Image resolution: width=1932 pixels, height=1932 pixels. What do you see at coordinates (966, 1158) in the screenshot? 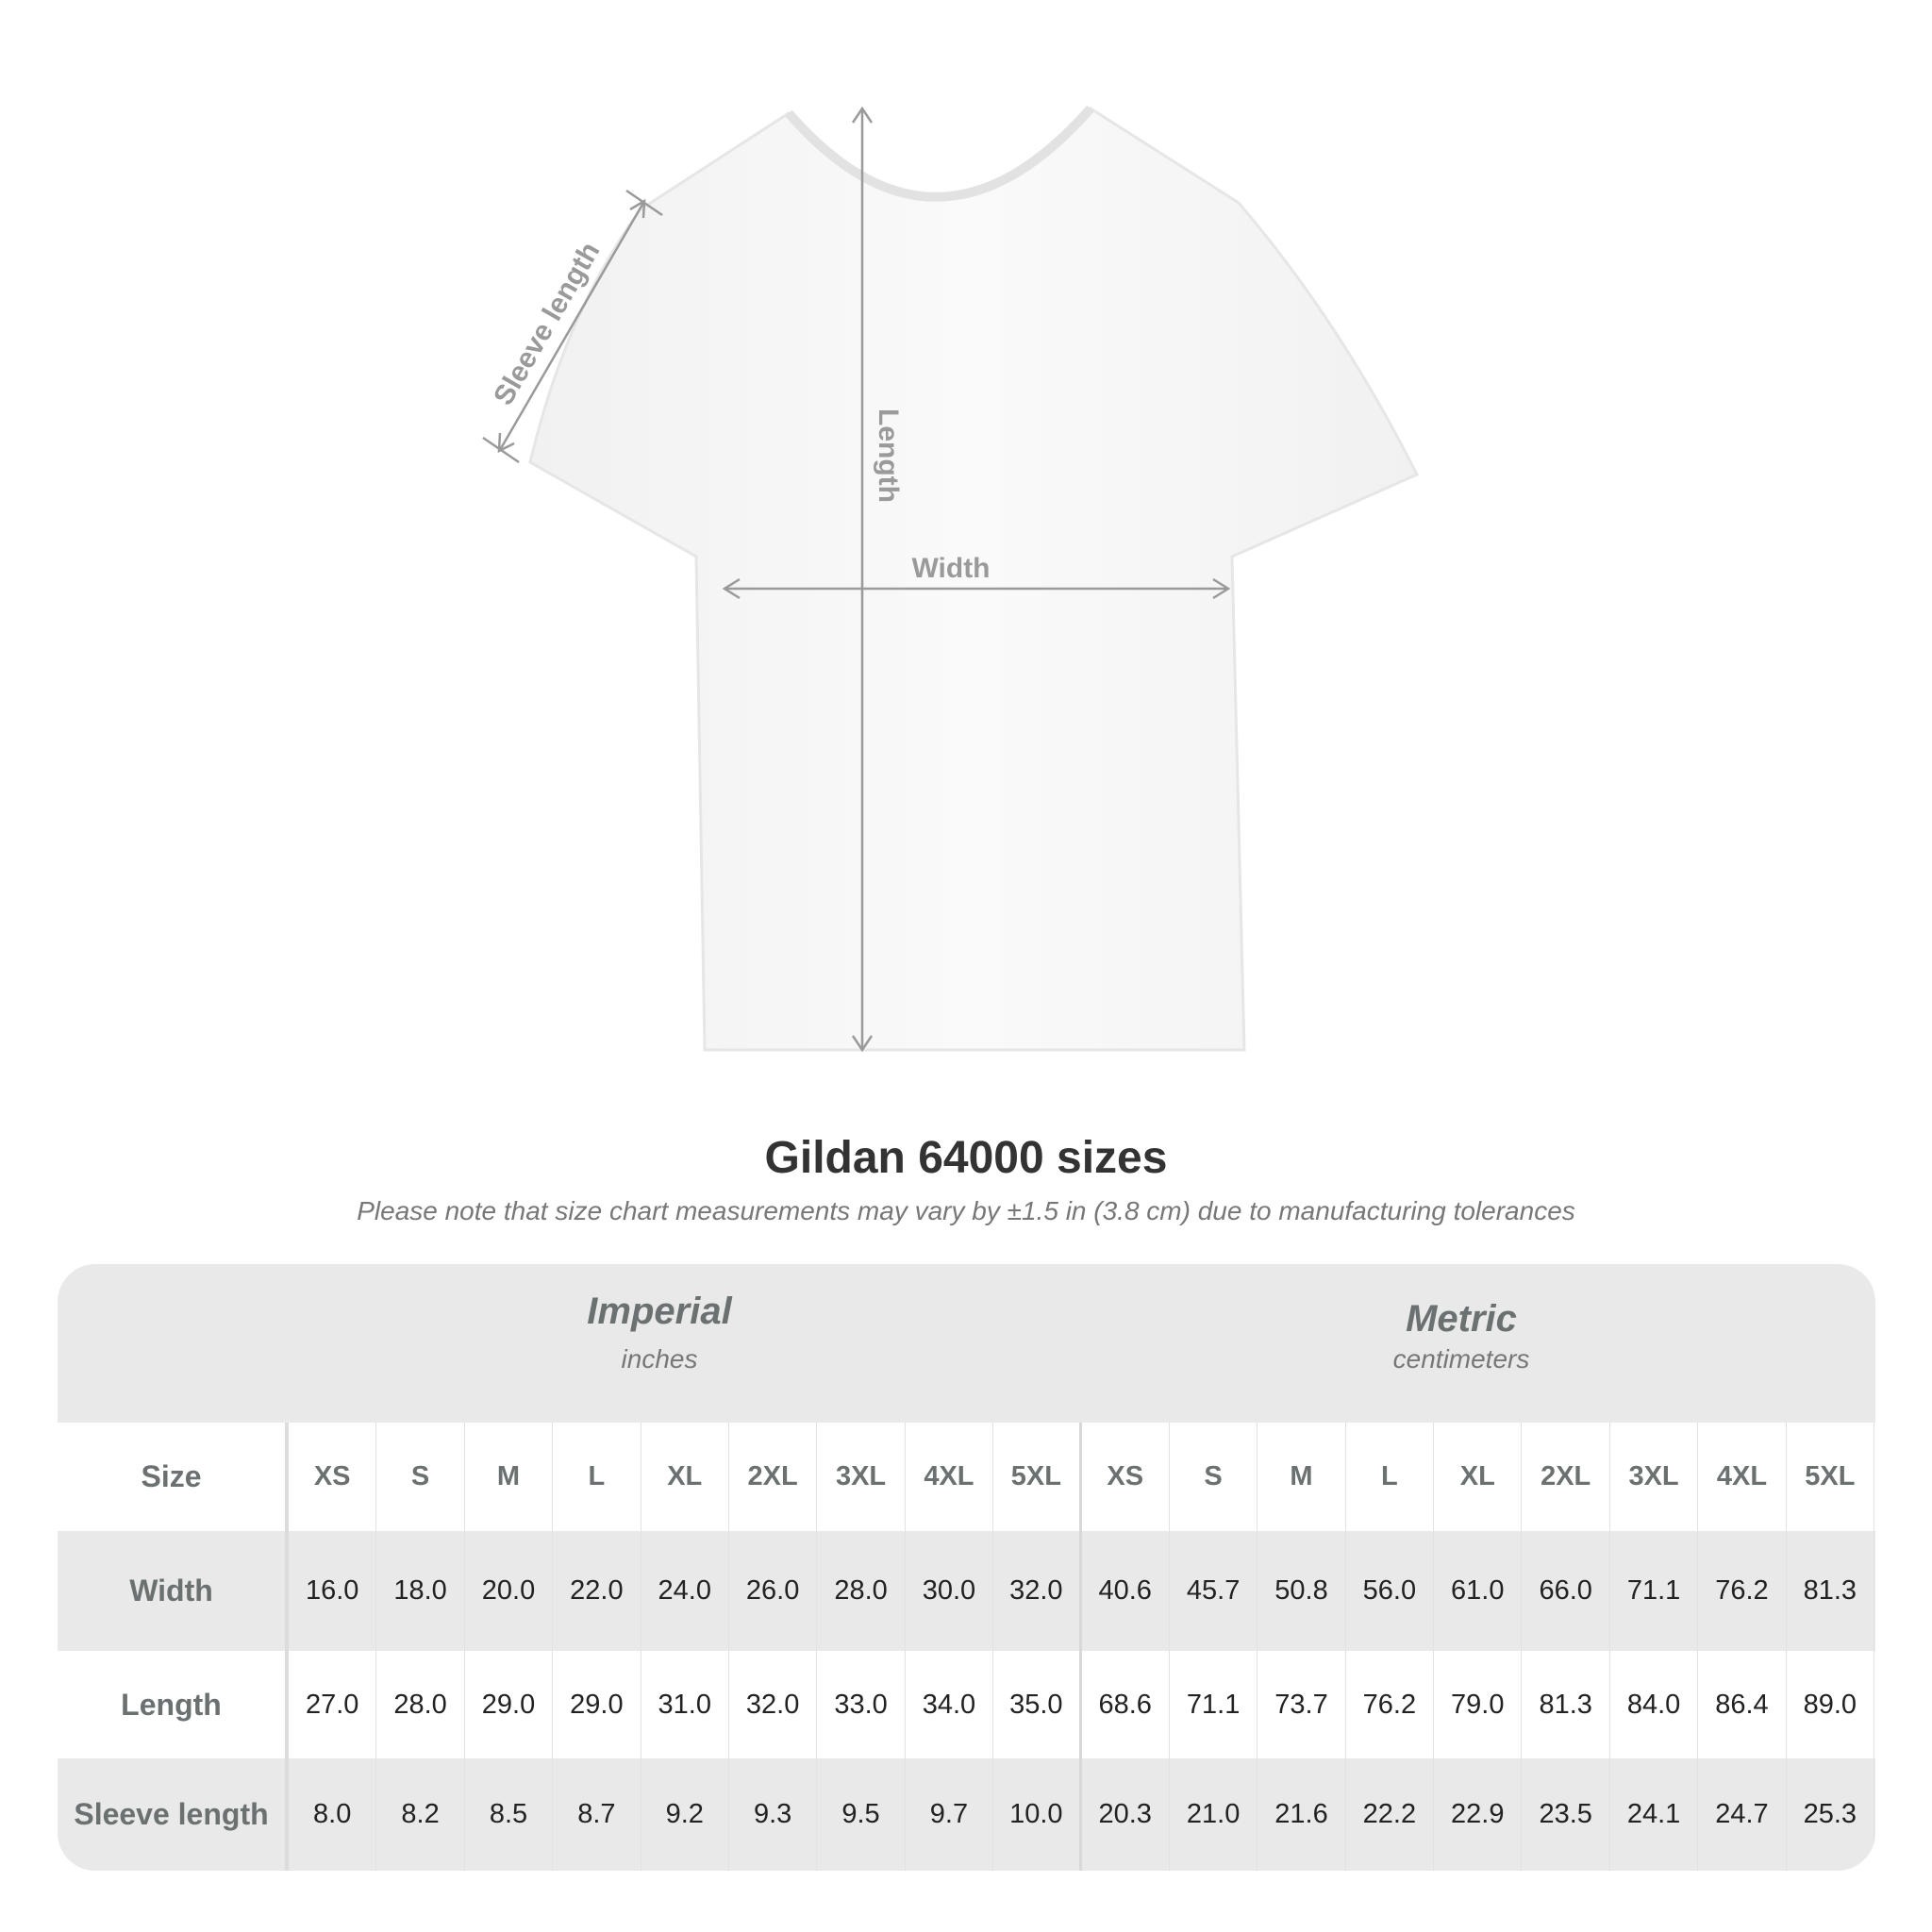
I see `page-title: Gildan 64000 sizes` at bounding box center [966, 1158].